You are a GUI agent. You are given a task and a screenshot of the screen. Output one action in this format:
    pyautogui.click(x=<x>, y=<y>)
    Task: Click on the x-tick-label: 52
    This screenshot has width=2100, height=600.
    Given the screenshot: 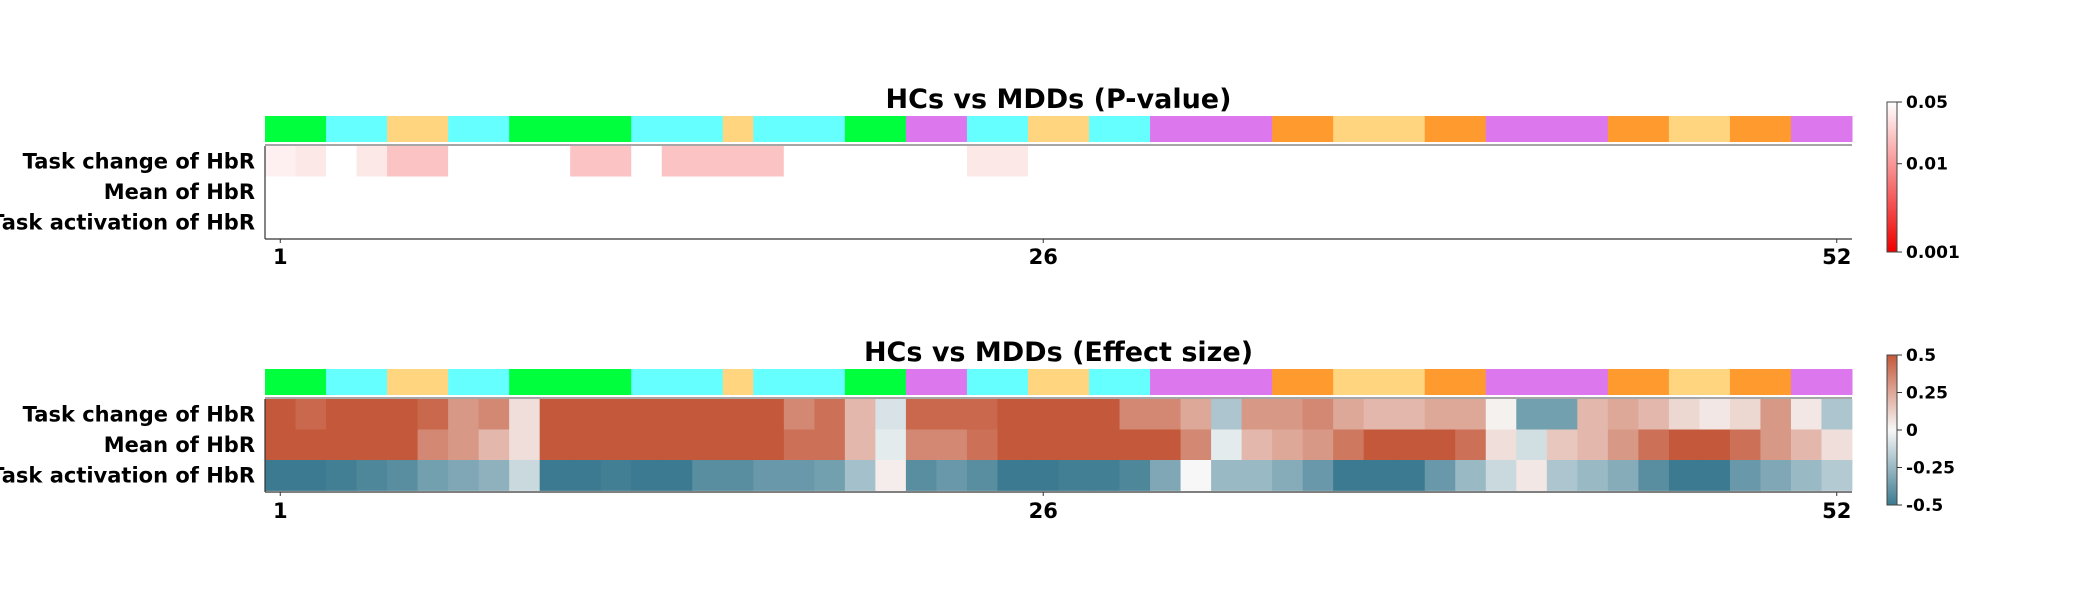 What is the action you would take?
    pyautogui.click(x=1836, y=257)
    